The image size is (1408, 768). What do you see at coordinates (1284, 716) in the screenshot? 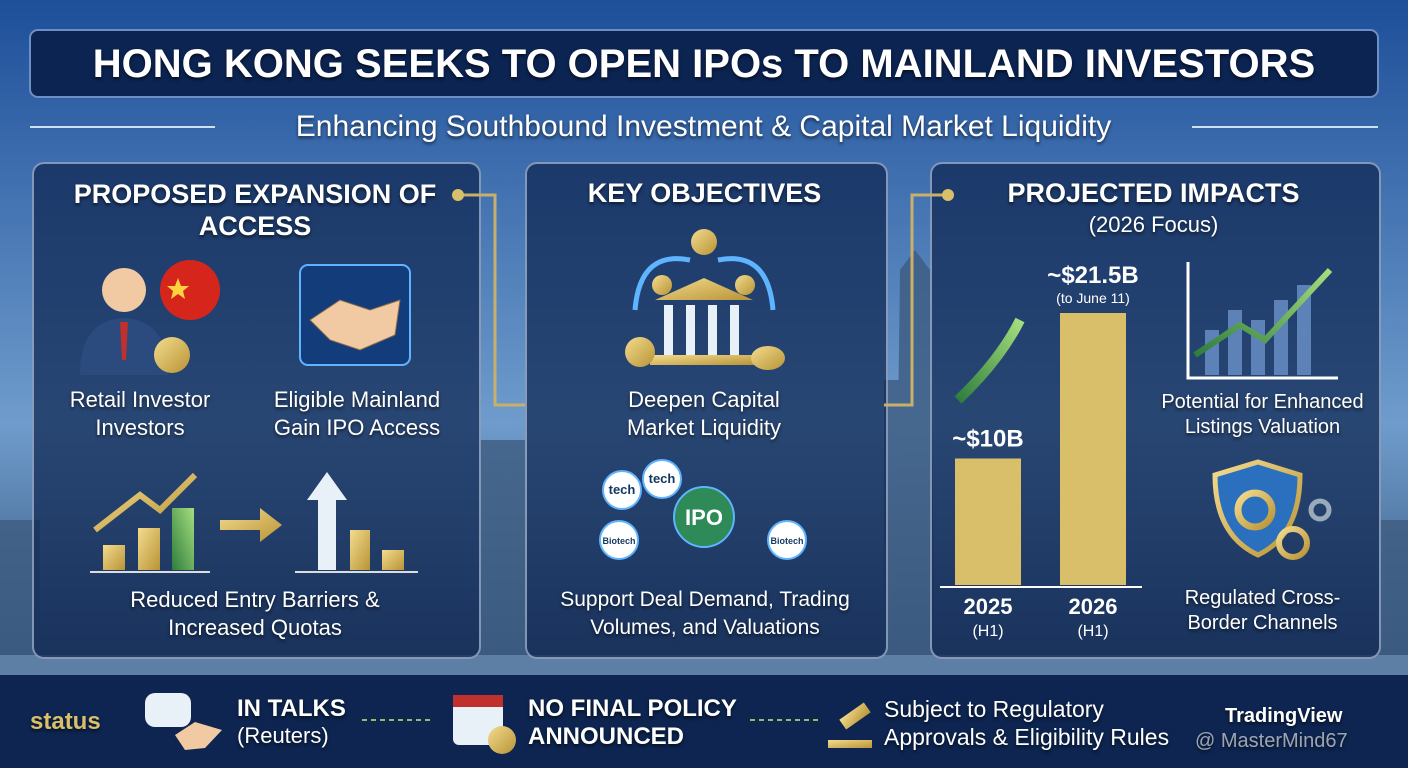
I see `brand: TradingView` at bounding box center [1284, 716].